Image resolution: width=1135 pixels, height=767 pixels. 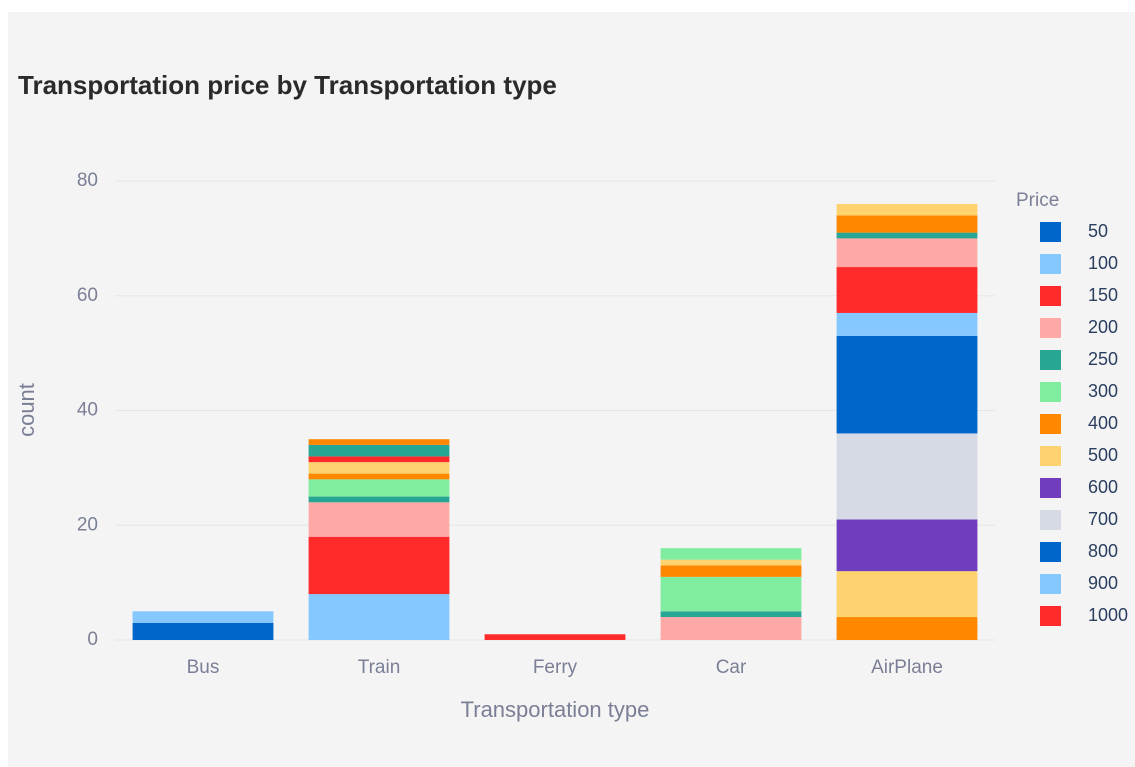 I want to click on legend-label: 50, so click(x=1098, y=231).